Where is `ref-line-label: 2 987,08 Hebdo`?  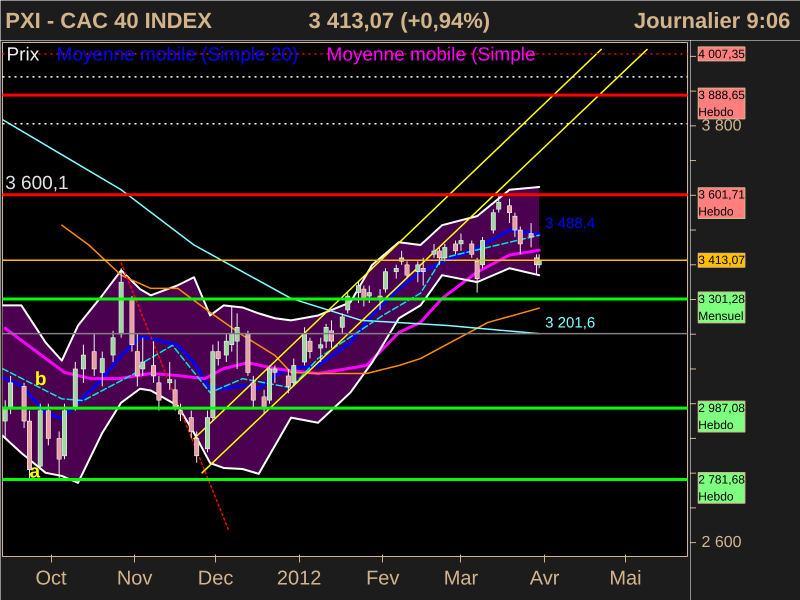
ref-line-label: 2 987,08 Hebdo is located at coordinates (722, 416).